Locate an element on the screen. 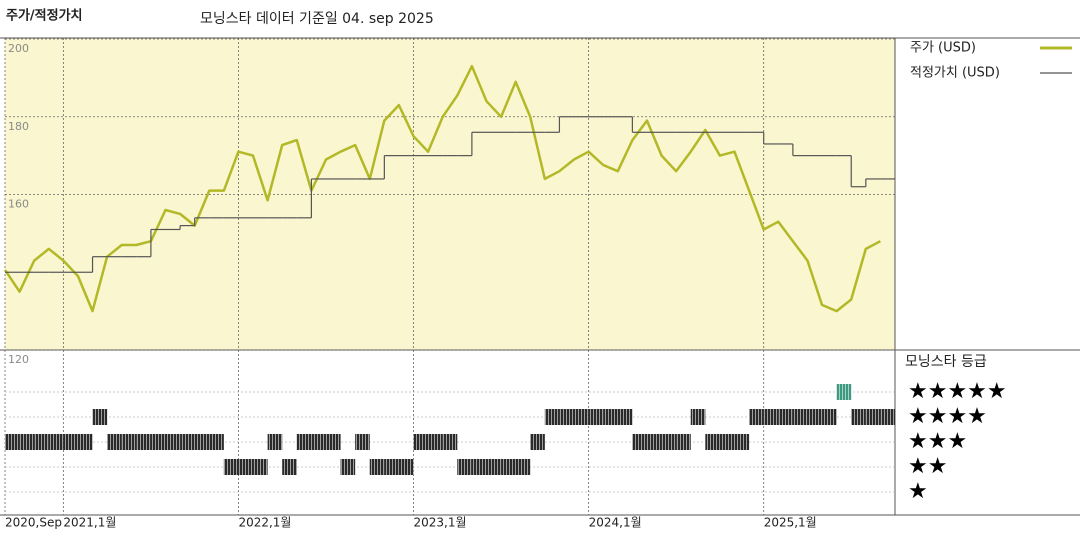  x-tick-label: 2024,1월 is located at coordinates (615, 523).